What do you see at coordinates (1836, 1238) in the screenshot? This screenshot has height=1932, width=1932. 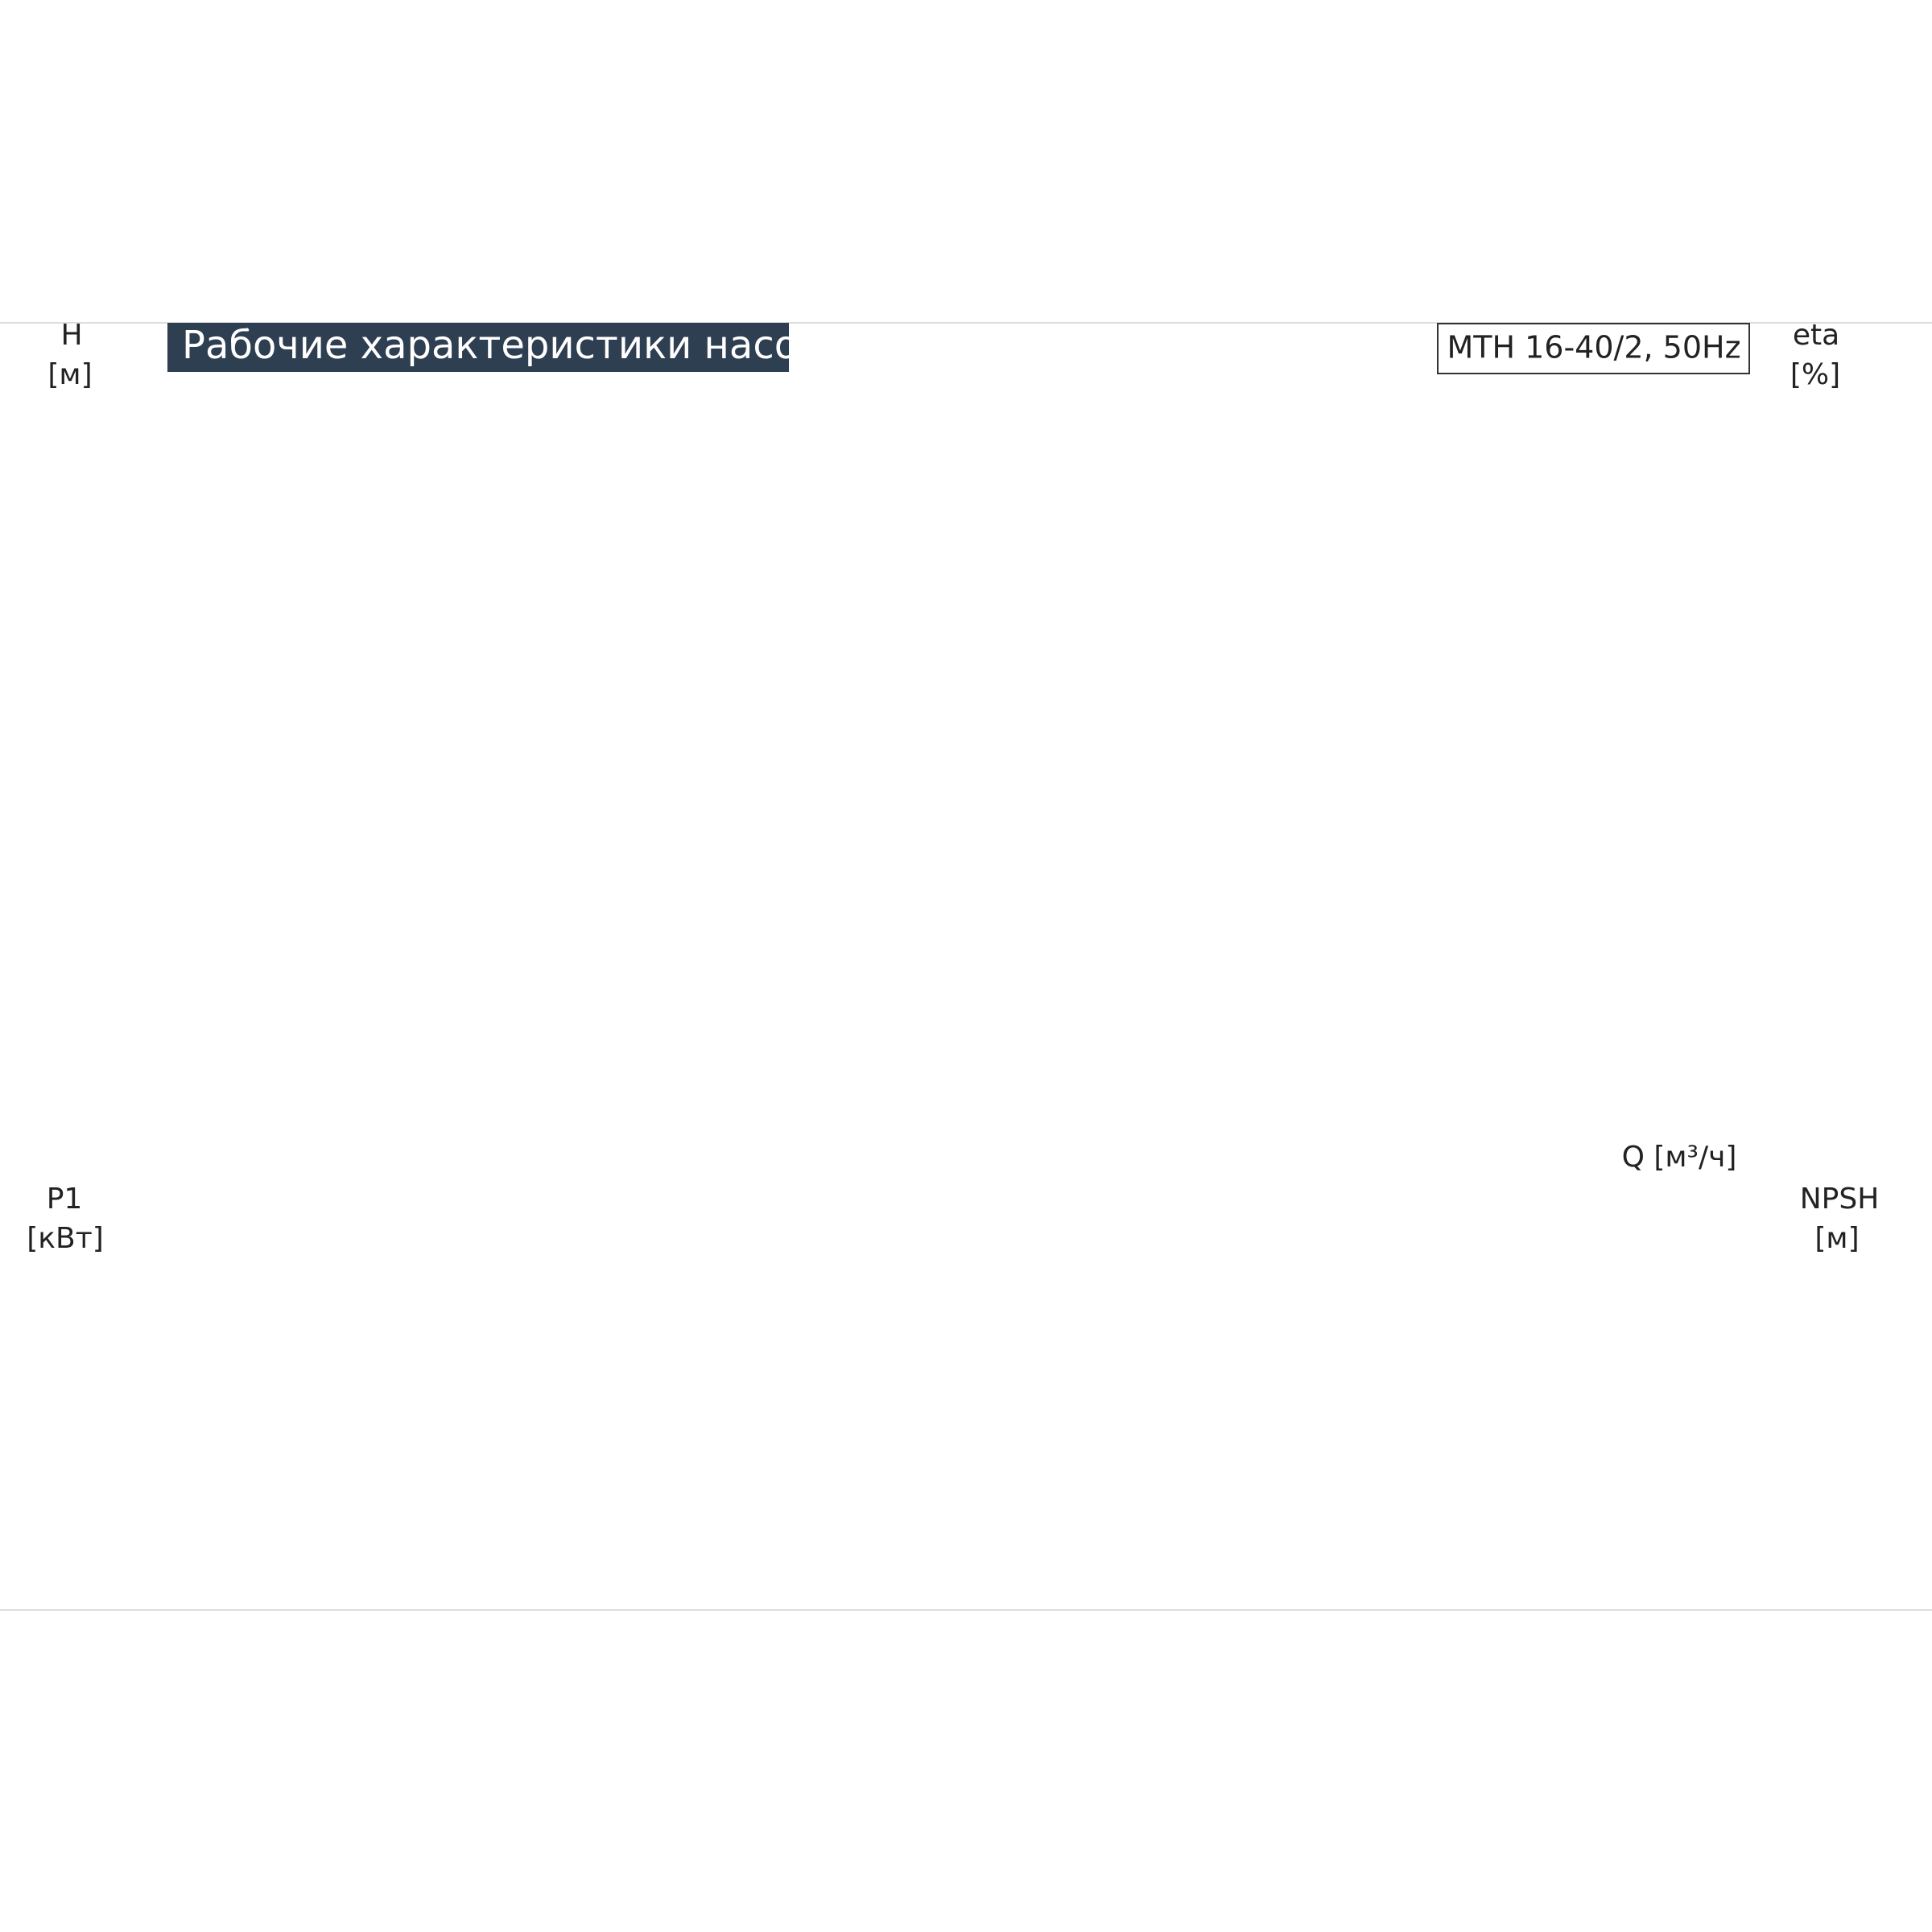 I see `y2-unit: [м]` at bounding box center [1836, 1238].